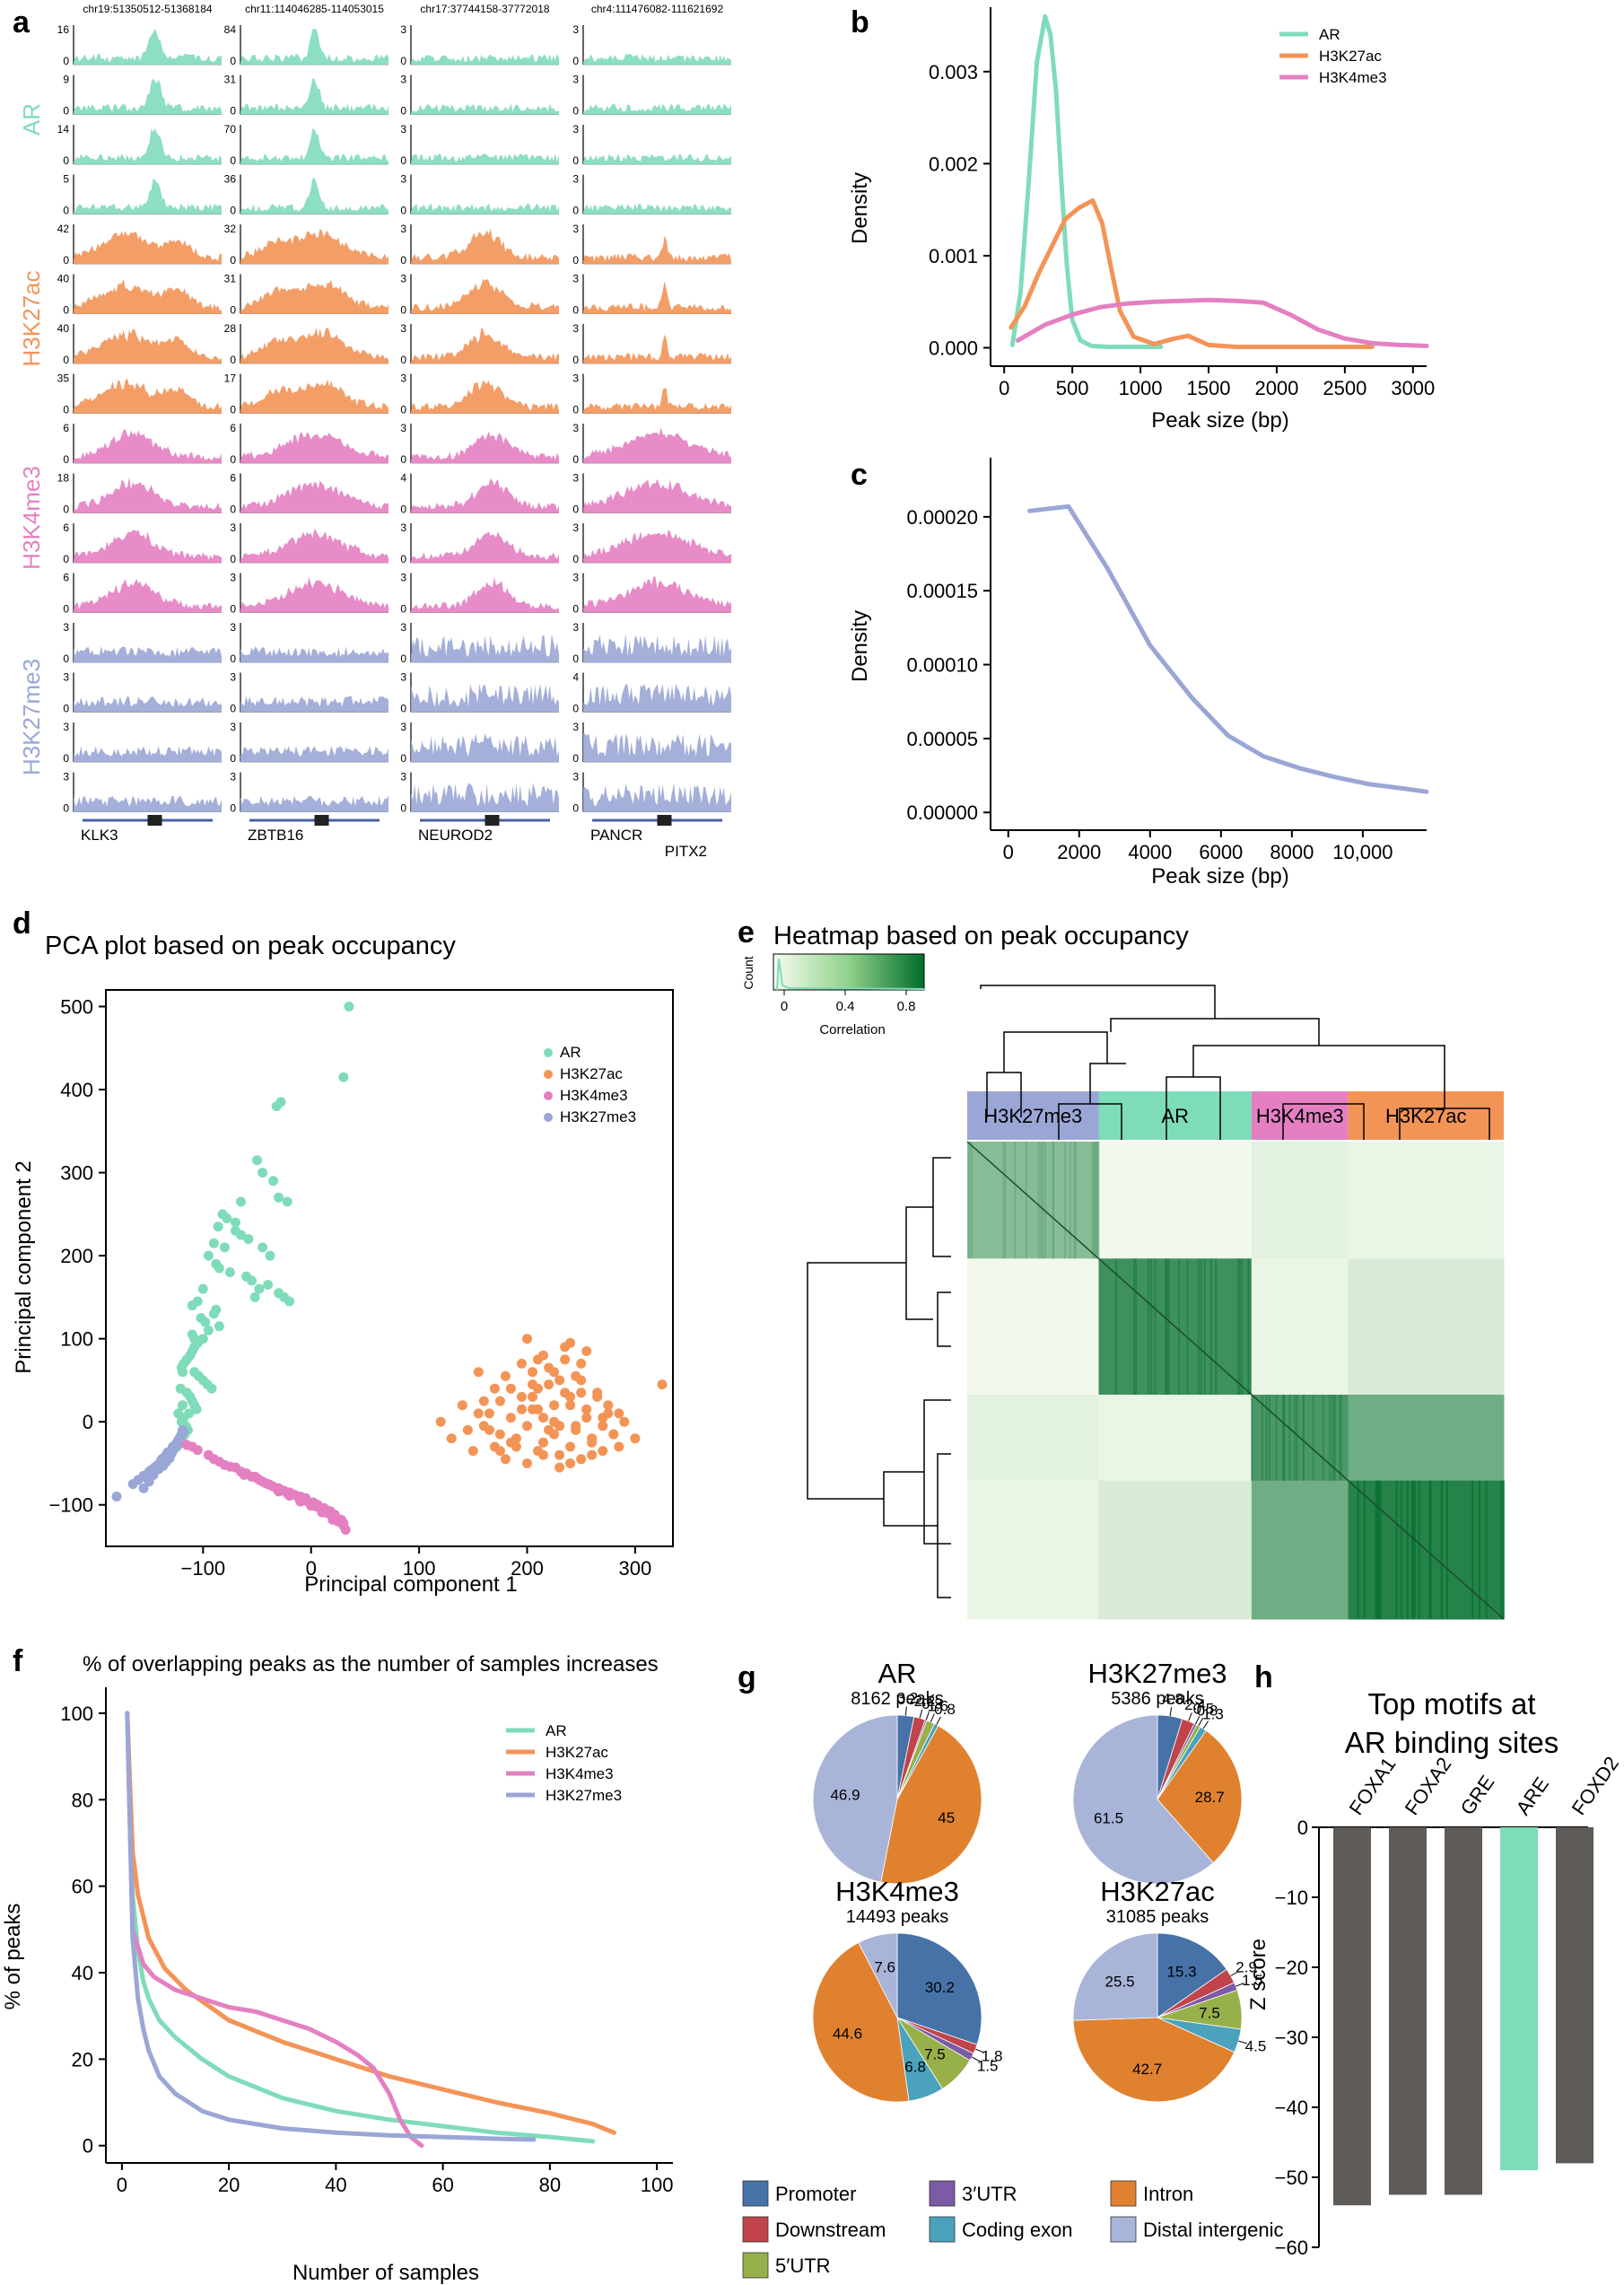 This screenshot has width=1624, height=2285. Describe the element at coordinates (1157, 1892) in the screenshot. I see `pie-title: H3K27ac` at that location.